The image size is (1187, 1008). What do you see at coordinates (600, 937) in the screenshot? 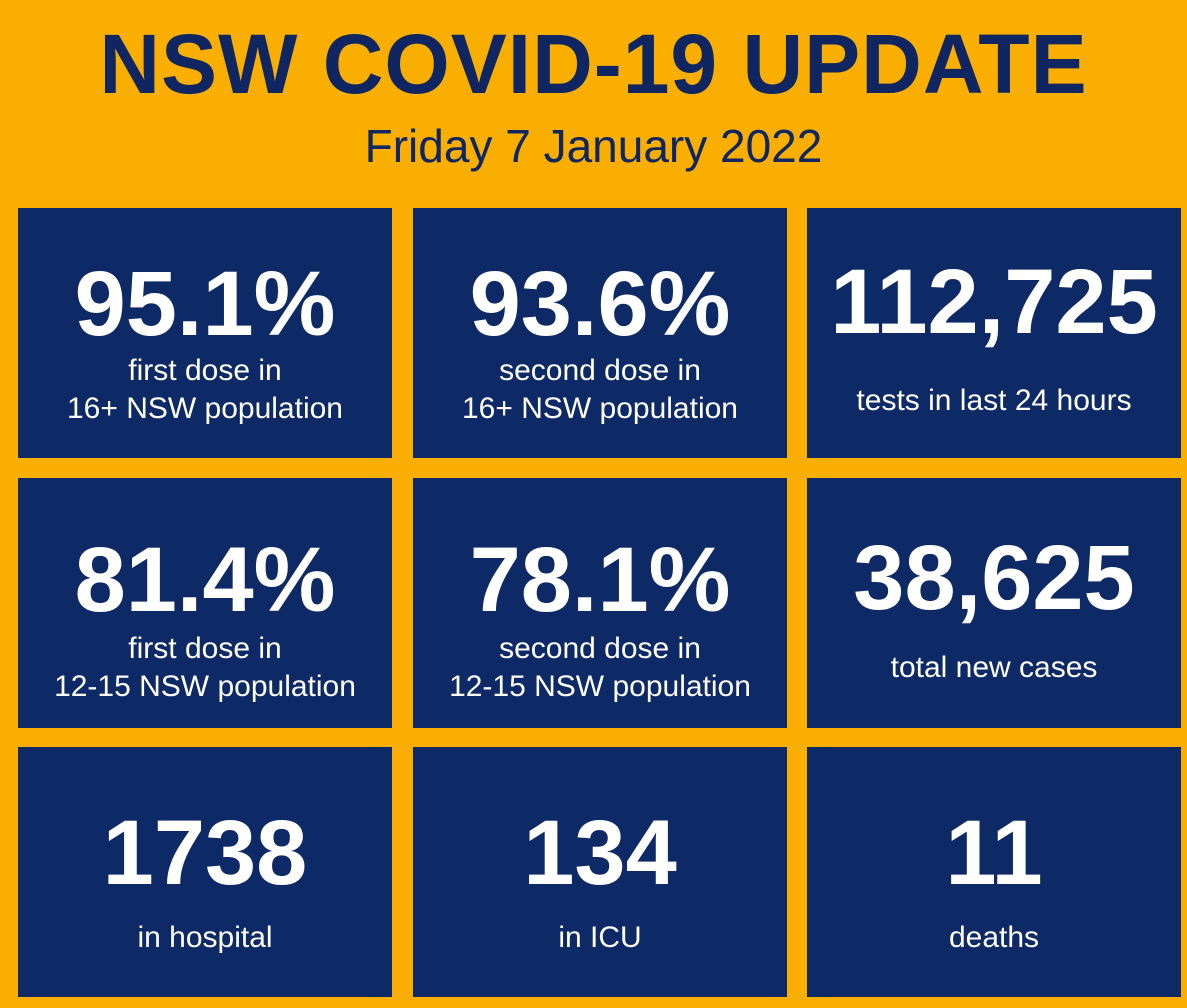
I see `stat-label-line1: in ICU` at bounding box center [600, 937].